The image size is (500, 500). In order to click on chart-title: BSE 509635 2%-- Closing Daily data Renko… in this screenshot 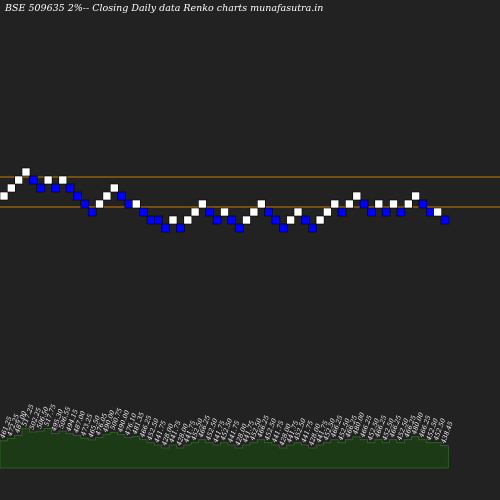, I will do `click(164, 8)`.